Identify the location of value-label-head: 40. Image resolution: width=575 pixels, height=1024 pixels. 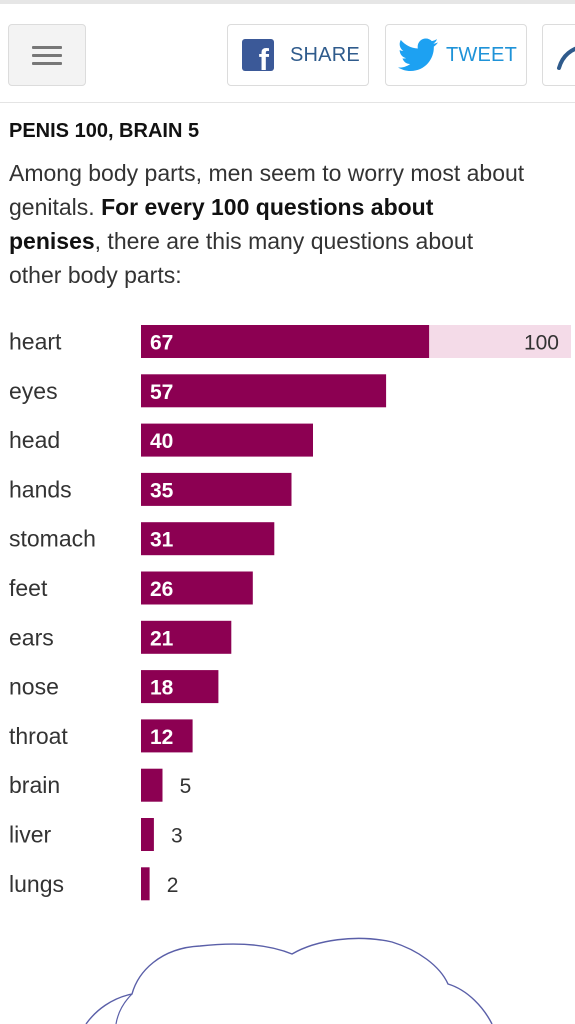
(161, 441).